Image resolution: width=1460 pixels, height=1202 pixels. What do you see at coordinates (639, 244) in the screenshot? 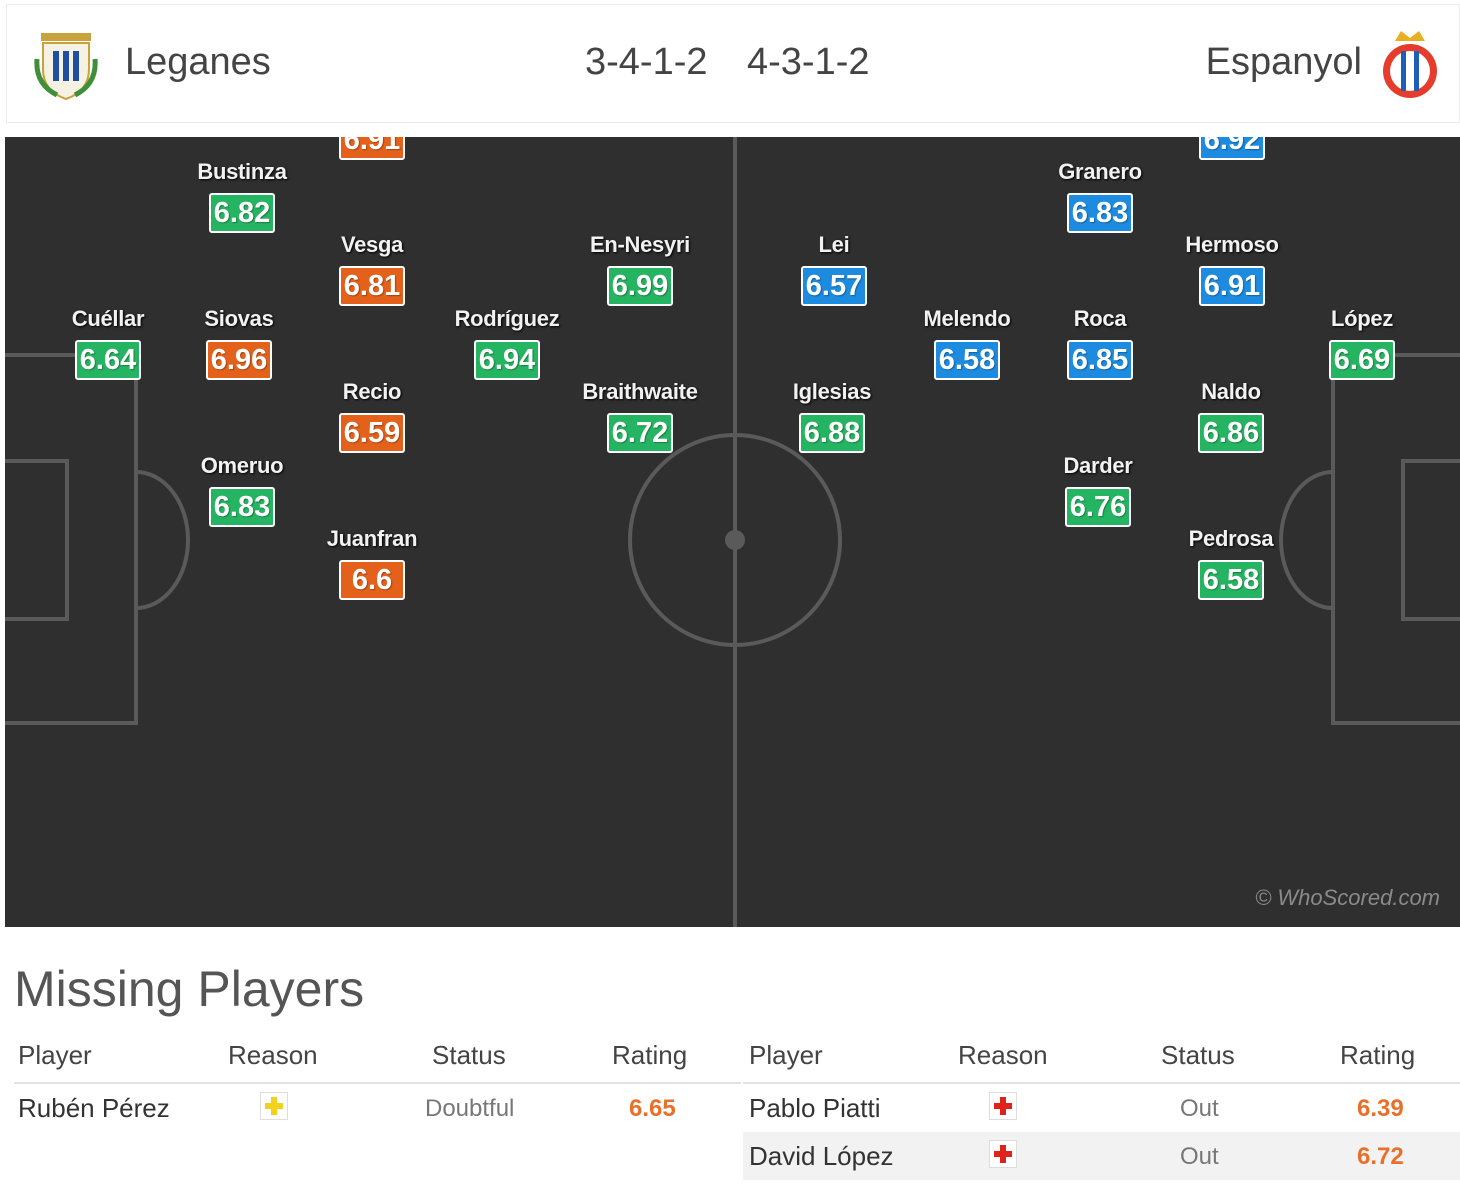
I see `player-name: En-Nesyri` at bounding box center [639, 244].